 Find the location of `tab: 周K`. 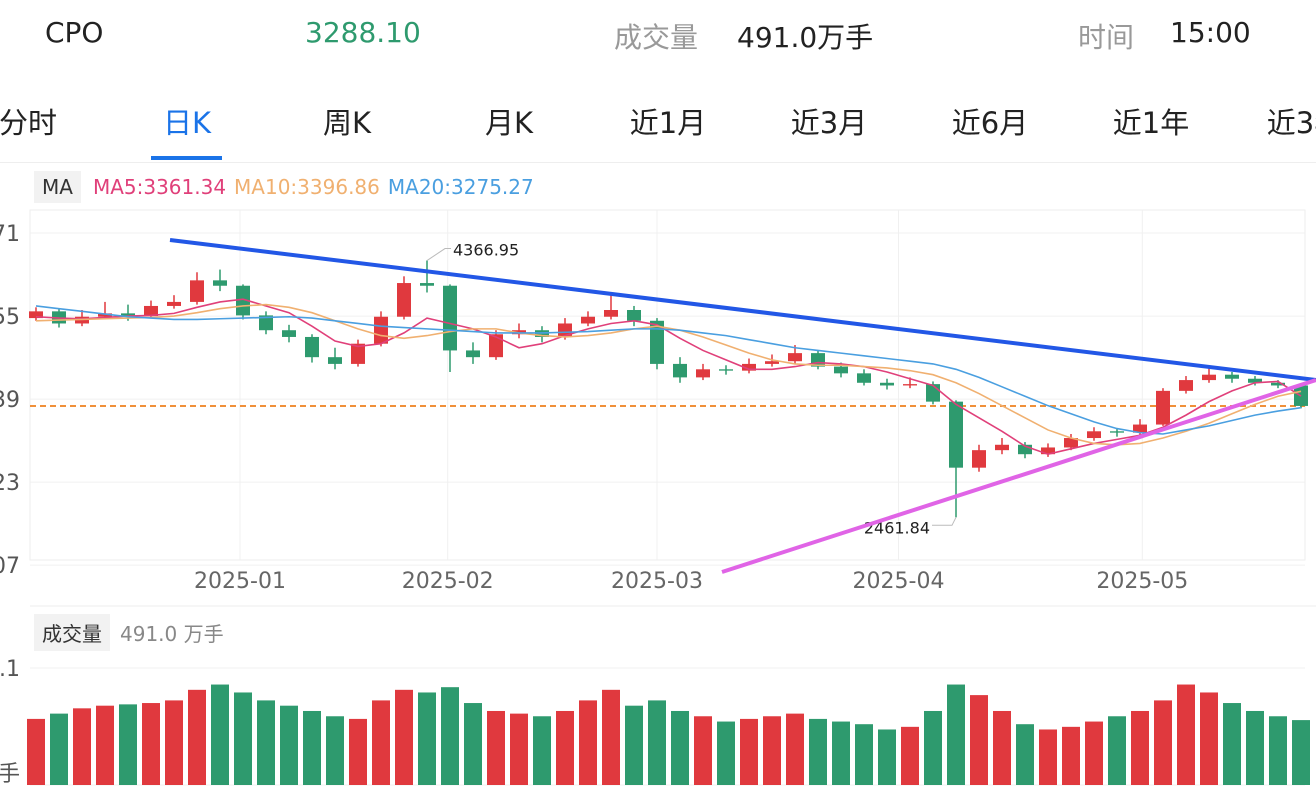

tab: 周K is located at coordinates (347, 123).